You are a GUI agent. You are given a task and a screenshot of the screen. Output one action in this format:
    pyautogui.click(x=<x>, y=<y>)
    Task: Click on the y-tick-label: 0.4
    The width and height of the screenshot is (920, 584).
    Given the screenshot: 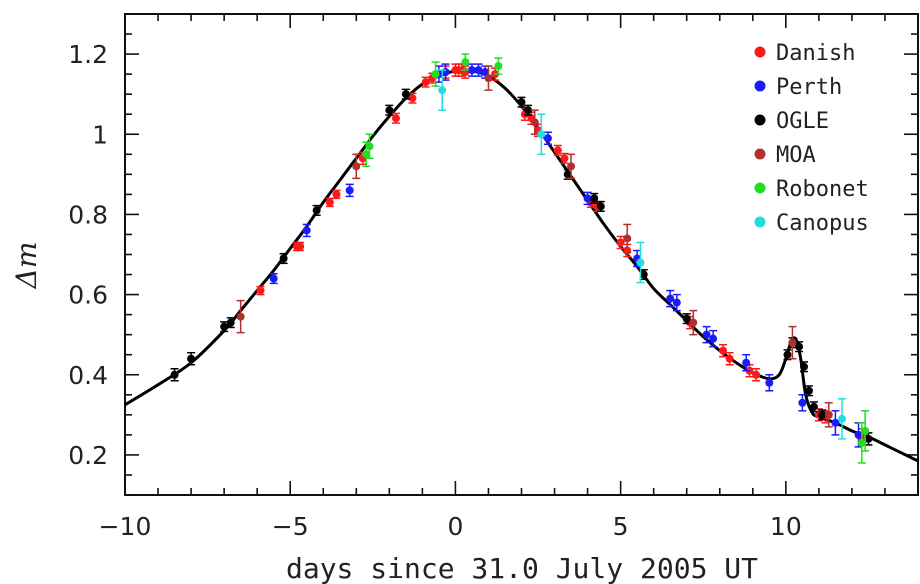 What is the action you would take?
    pyautogui.click(x=88, y=375)
    